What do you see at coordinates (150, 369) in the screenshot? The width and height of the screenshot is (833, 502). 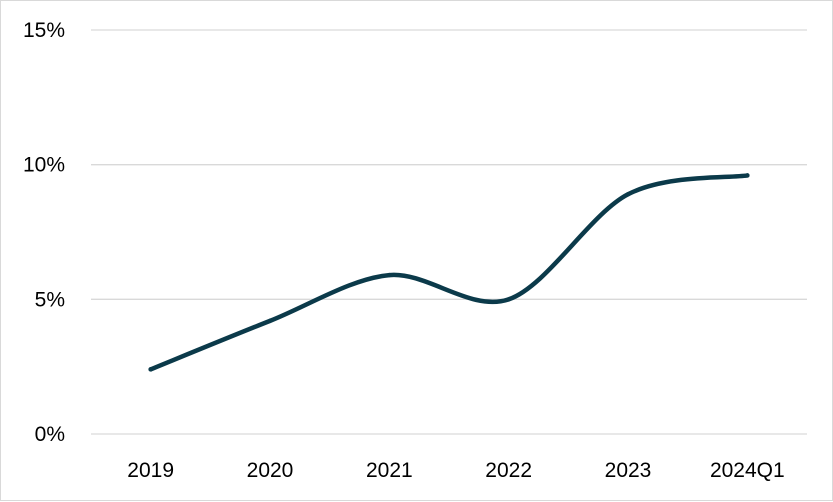 I see `data-point-2019` at bounding box center [150, 369].